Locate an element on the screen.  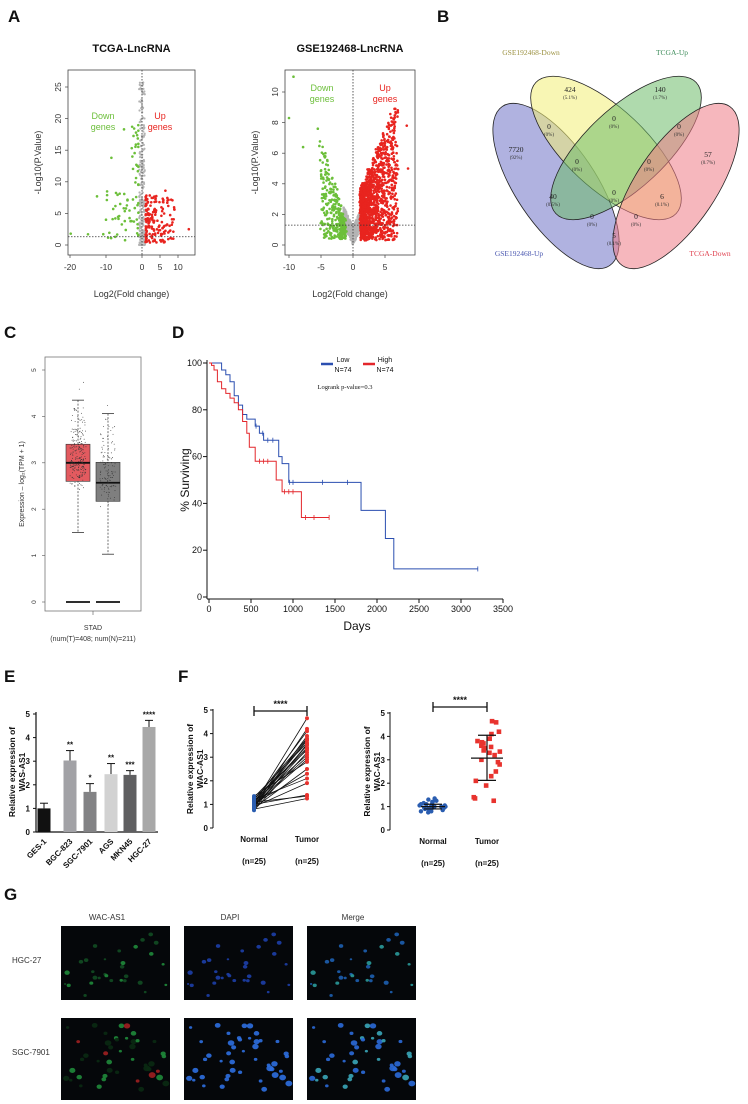
y-axis-label: -Log10(P.Value) is located at coordinates (38, 163).